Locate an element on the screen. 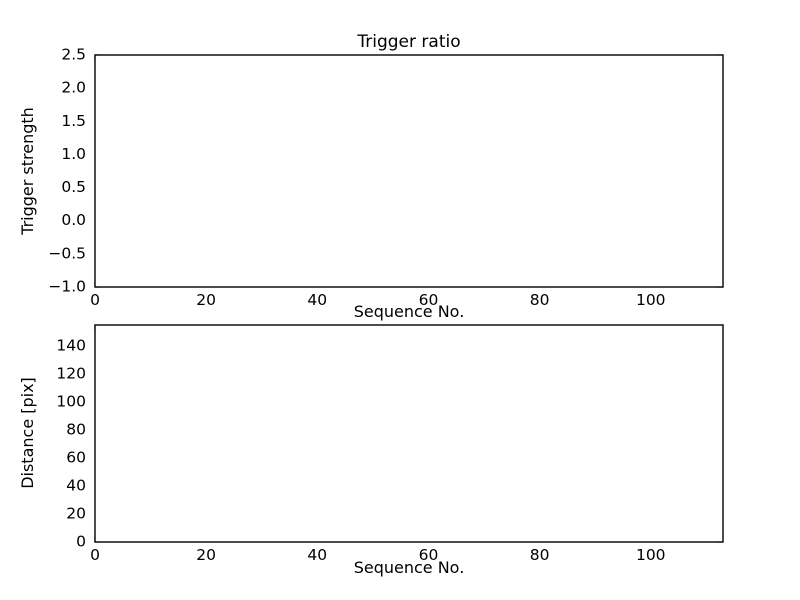 The width and height of the screenshot is (800, 600). y-tick-label: 80 is located at coordinates (76, 430).